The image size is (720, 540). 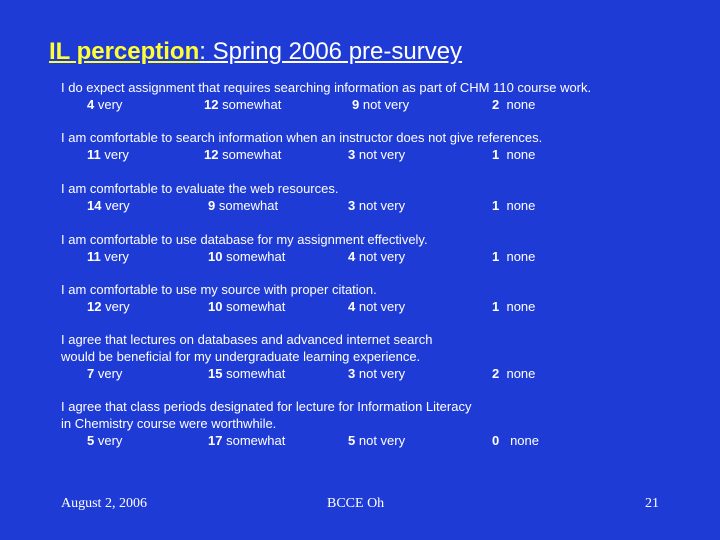 I want to click on answer-very: 14 very, so click(x=108, y=205).